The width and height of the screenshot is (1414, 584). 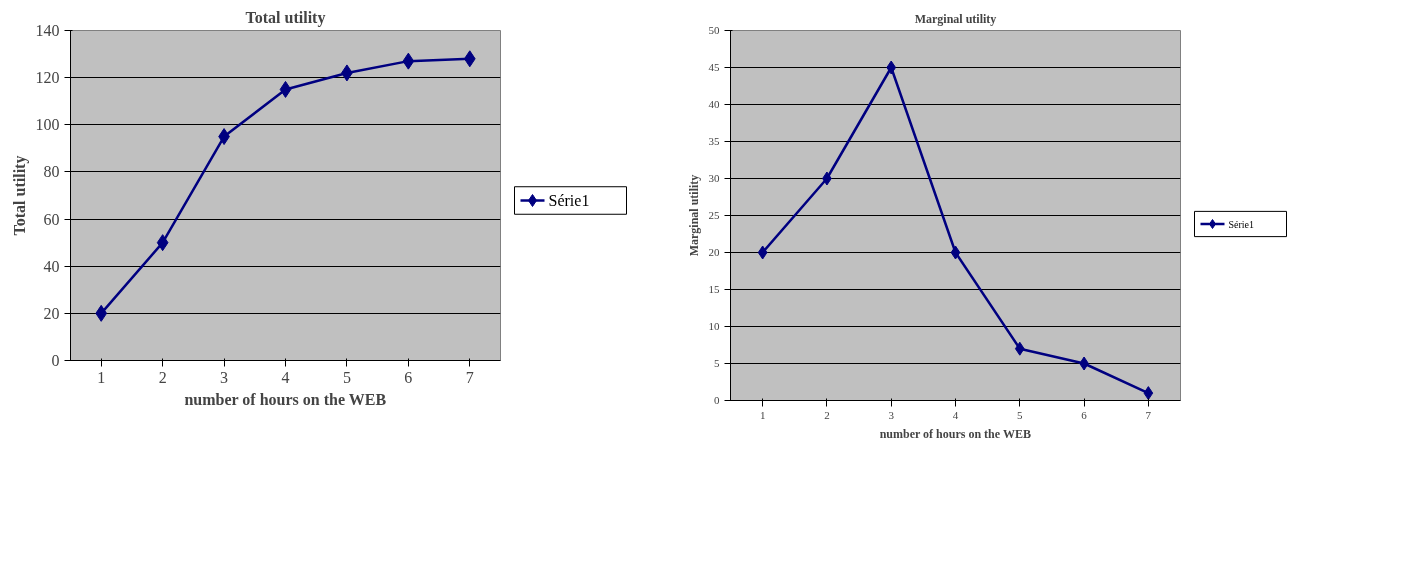 What do you see at coordinates (717, 363) in the screenshot?
I see `y-tick-label: 5` at bounding box center [717, 363].